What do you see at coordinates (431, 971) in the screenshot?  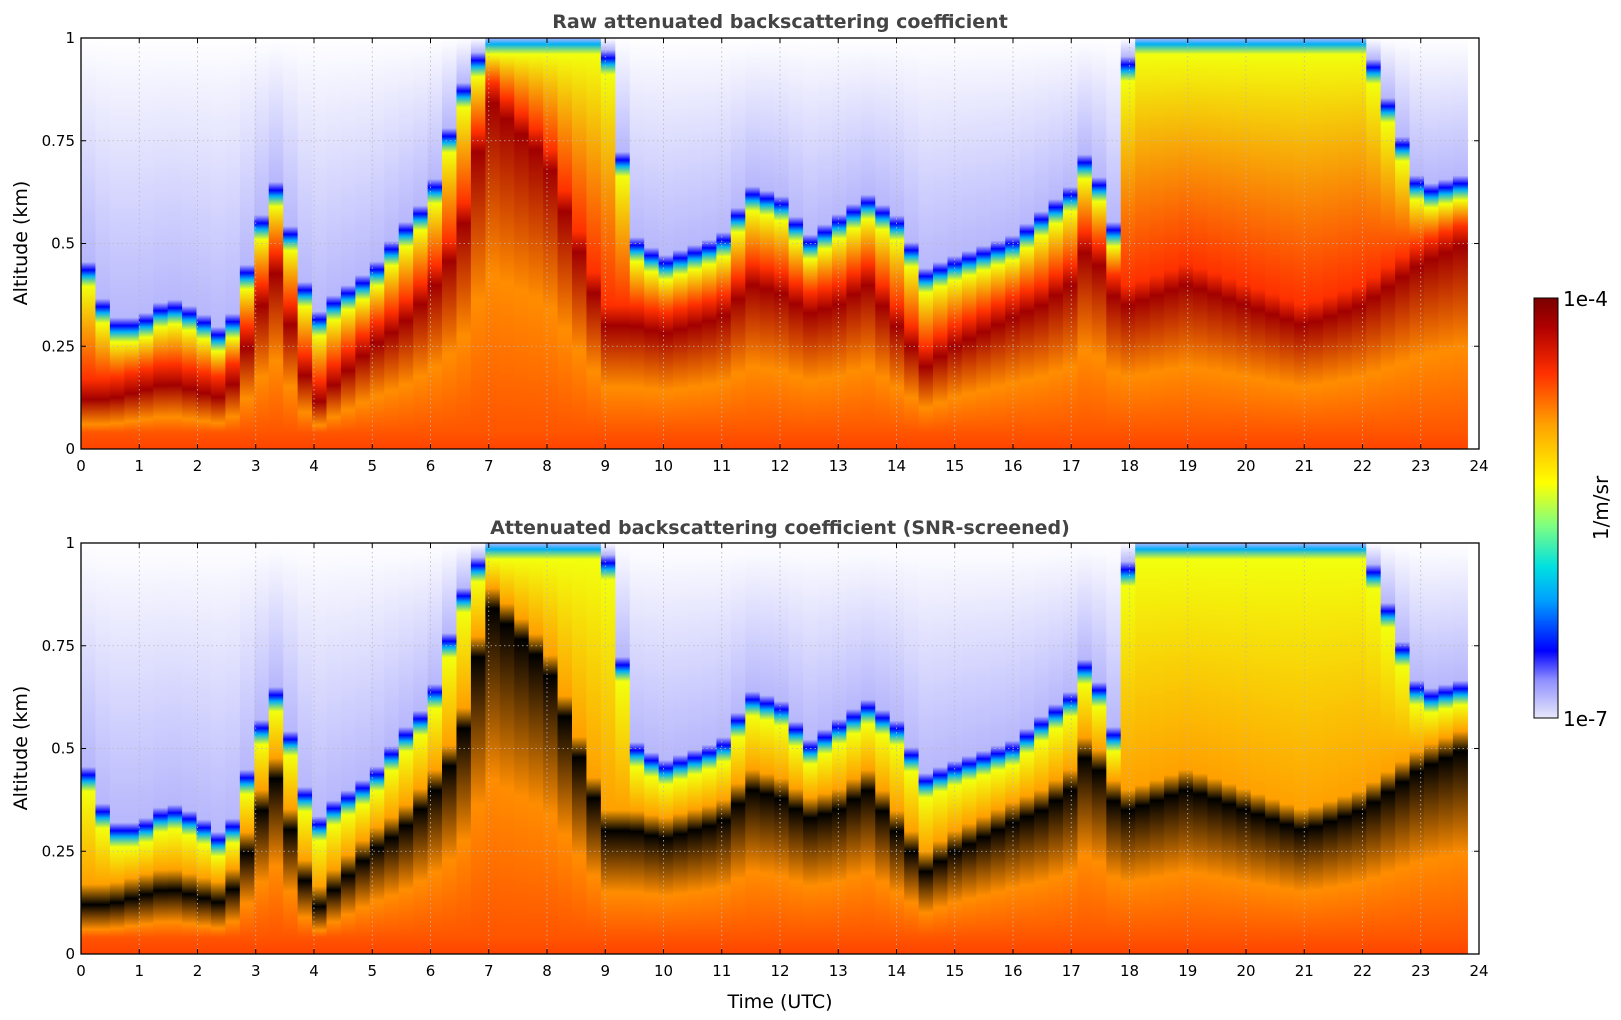 I see `x-tick-label: 6` at bounding box center [431, 971].